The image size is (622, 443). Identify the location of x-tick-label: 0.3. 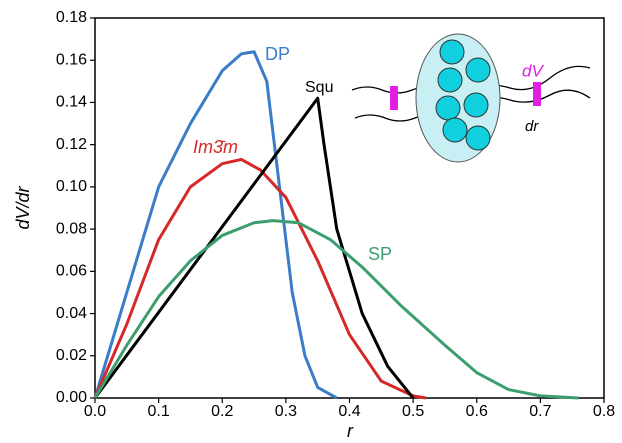
(286, 411).